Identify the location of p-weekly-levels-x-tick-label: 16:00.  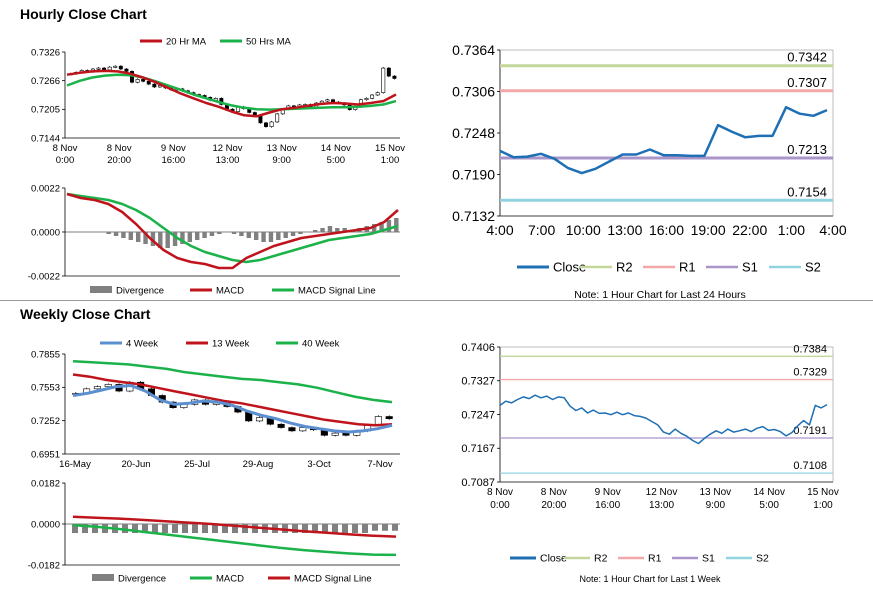
(607, 505).